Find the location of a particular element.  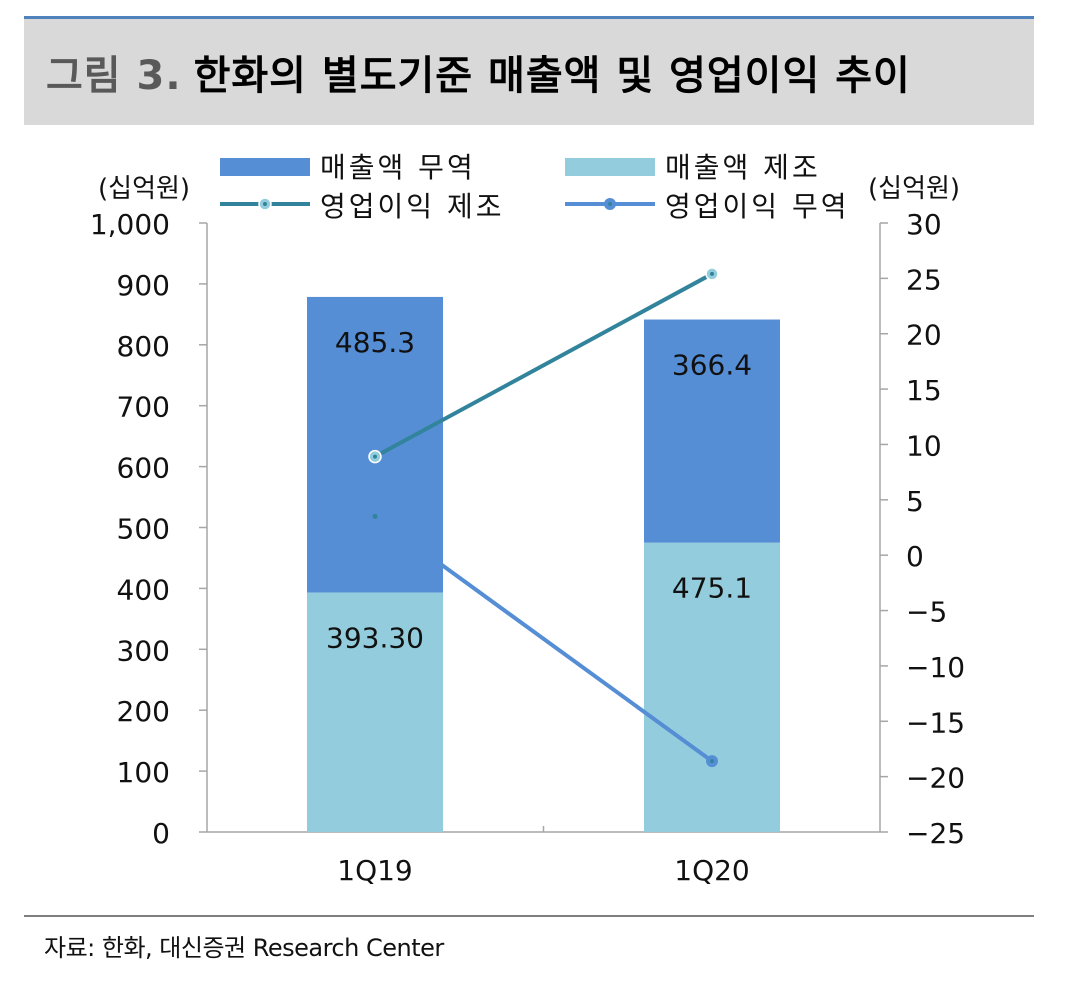

left-axis-tick-label: 100 is located at coordinates (143, 772).